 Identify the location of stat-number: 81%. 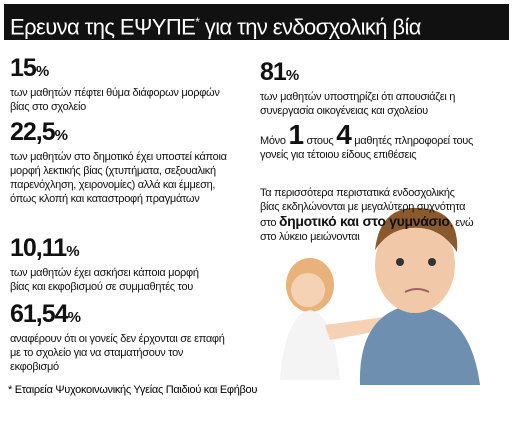
(367, 74).